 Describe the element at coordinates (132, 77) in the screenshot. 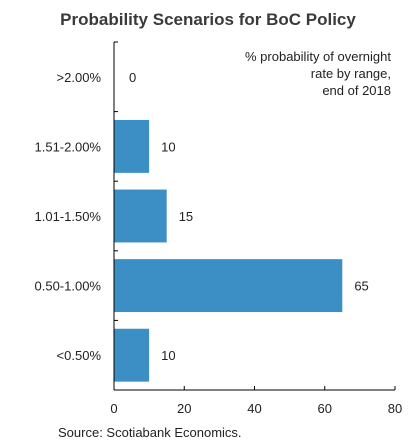

I see `data-label: 0` at that location.